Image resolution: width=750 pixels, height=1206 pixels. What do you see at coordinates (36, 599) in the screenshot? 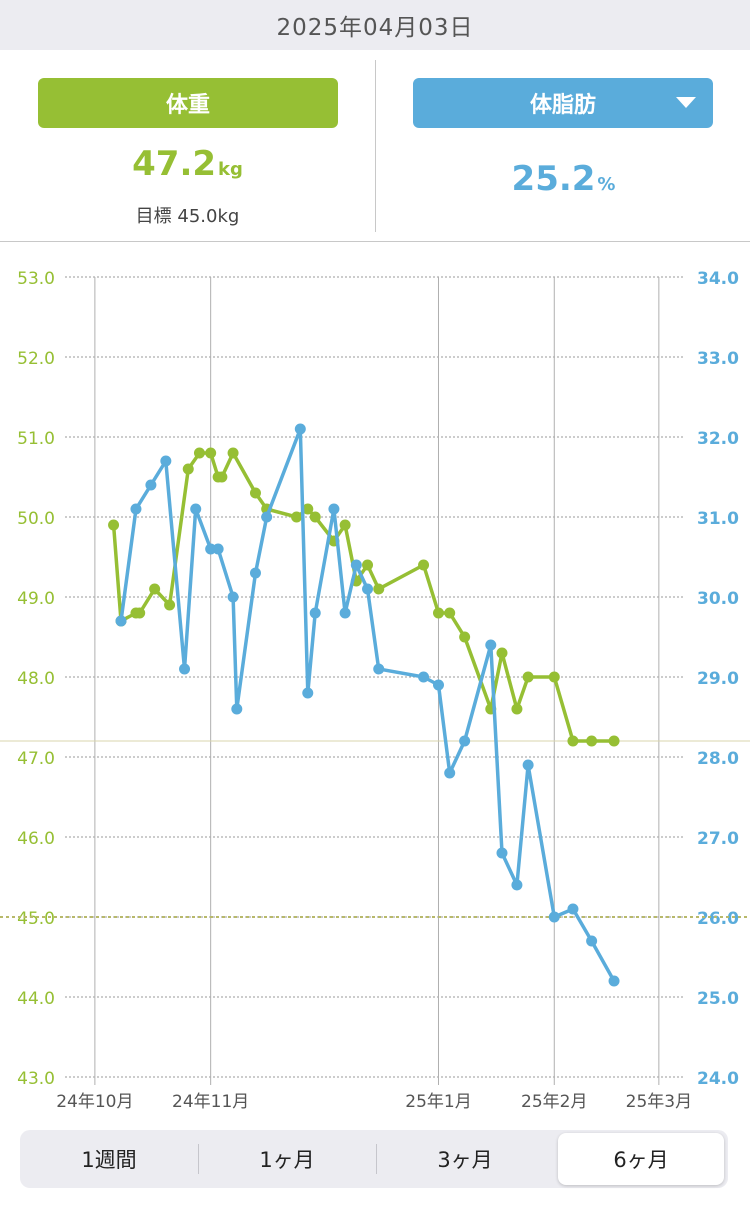
I see `y-left-tick-label: 49.0` at bounding box center [36, 599].